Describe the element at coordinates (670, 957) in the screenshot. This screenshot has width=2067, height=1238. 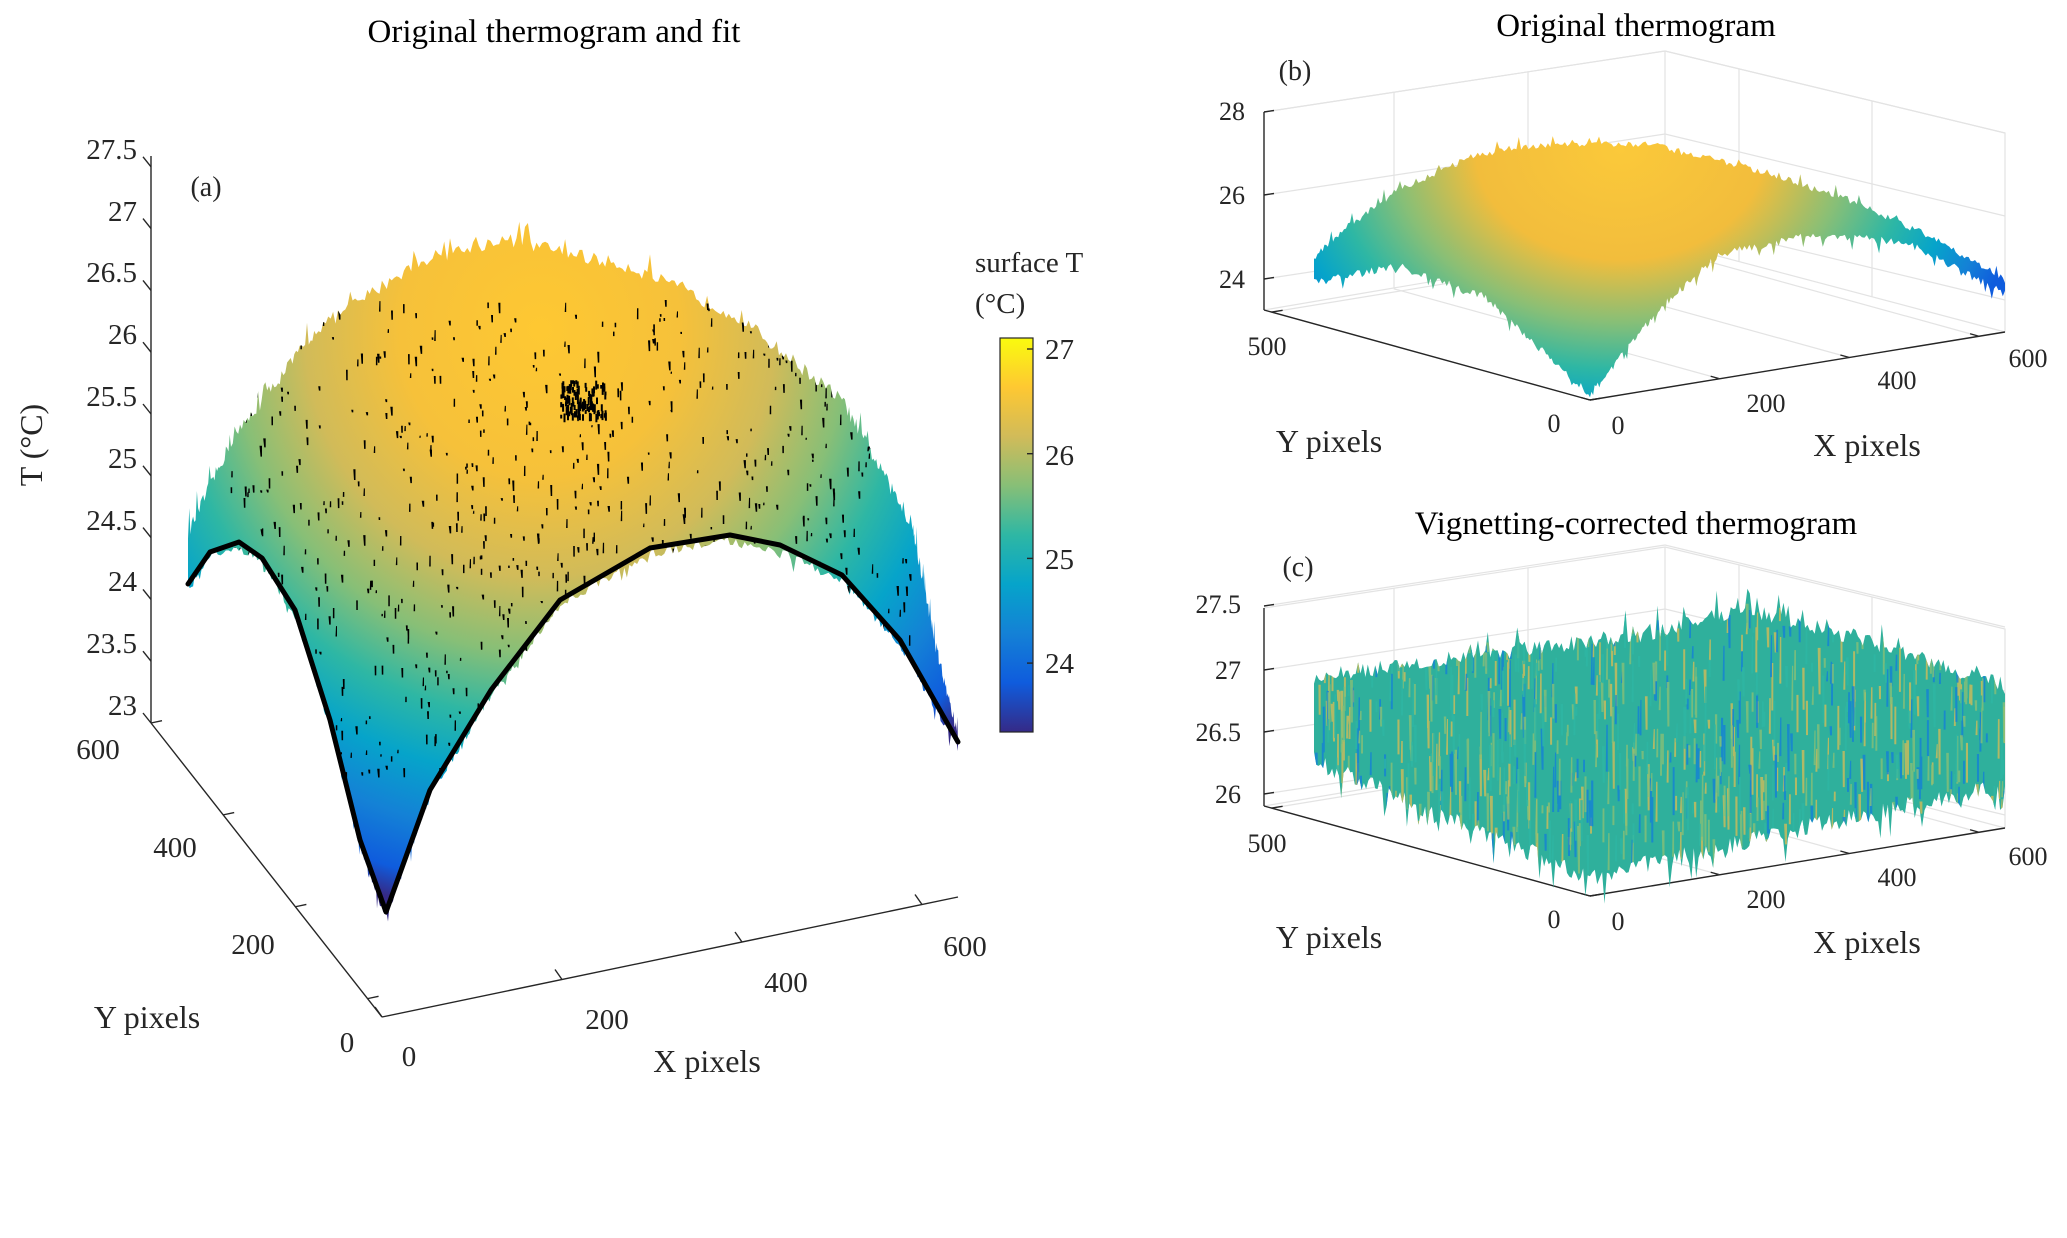
I see `x-axis-a` at that location.